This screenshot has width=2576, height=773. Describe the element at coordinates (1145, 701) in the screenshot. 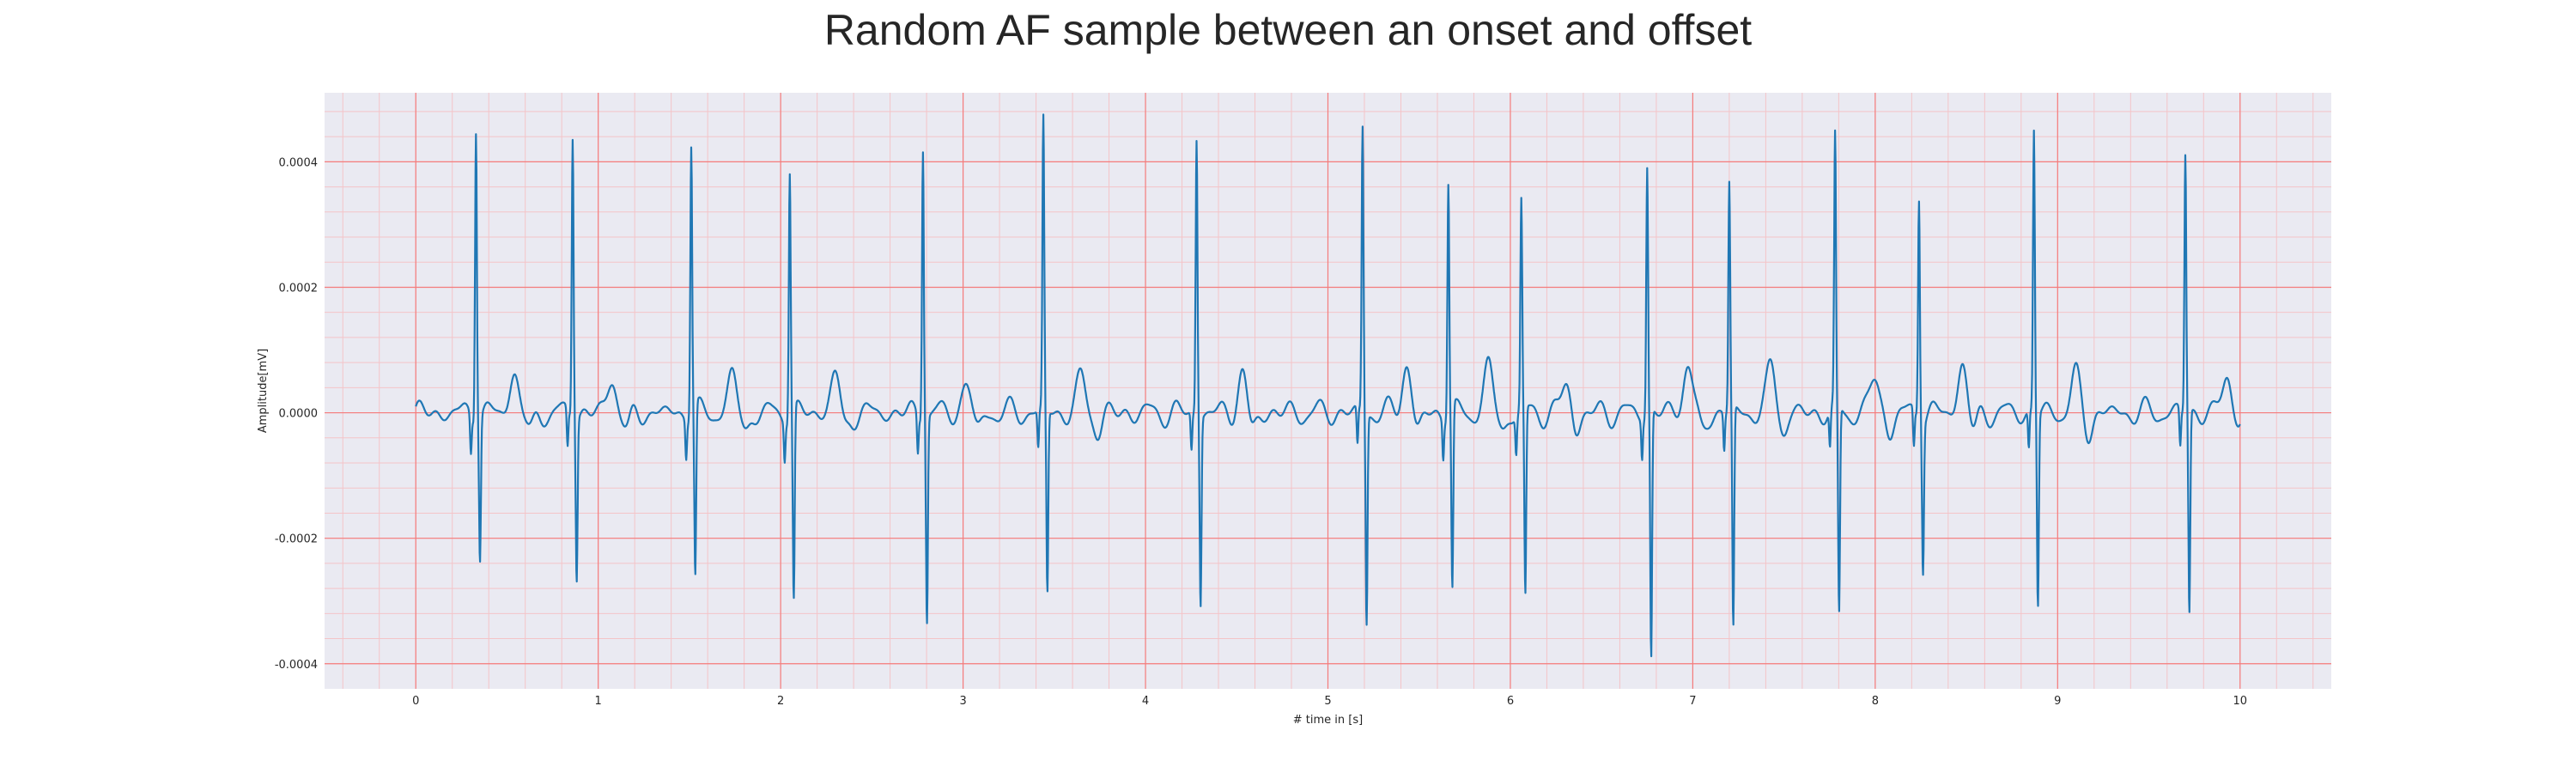

I see `x-tick-label: 4` at that location.